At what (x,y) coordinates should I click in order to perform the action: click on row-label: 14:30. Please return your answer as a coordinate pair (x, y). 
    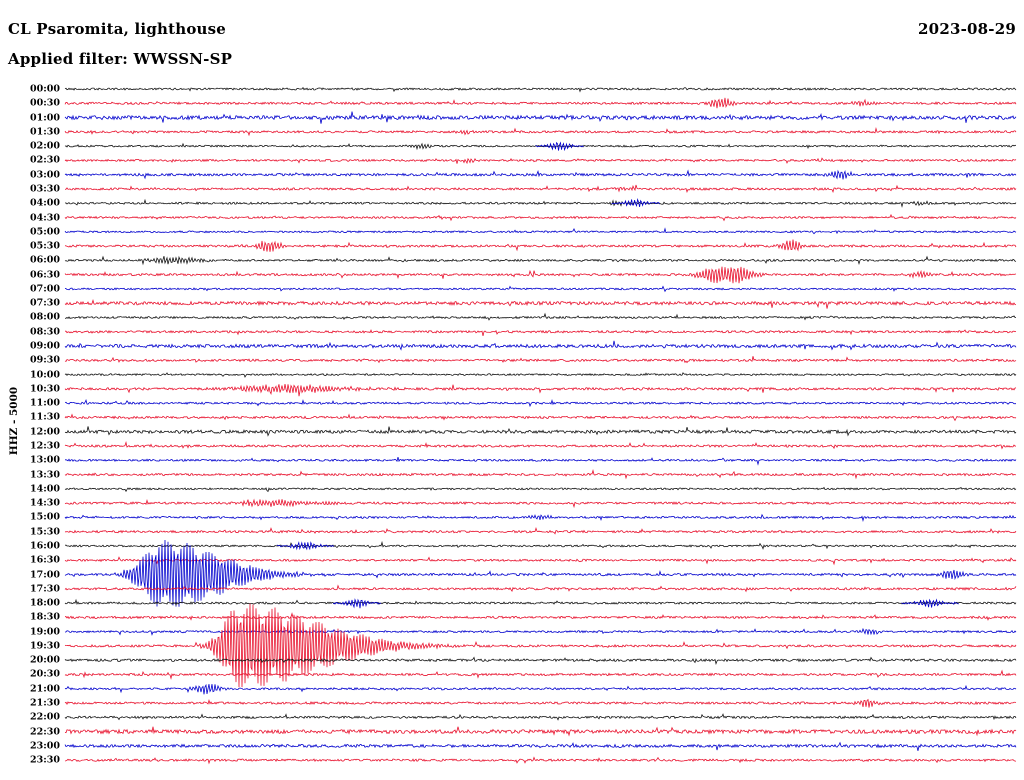
    Looking at the image, I should click on (45, 503).